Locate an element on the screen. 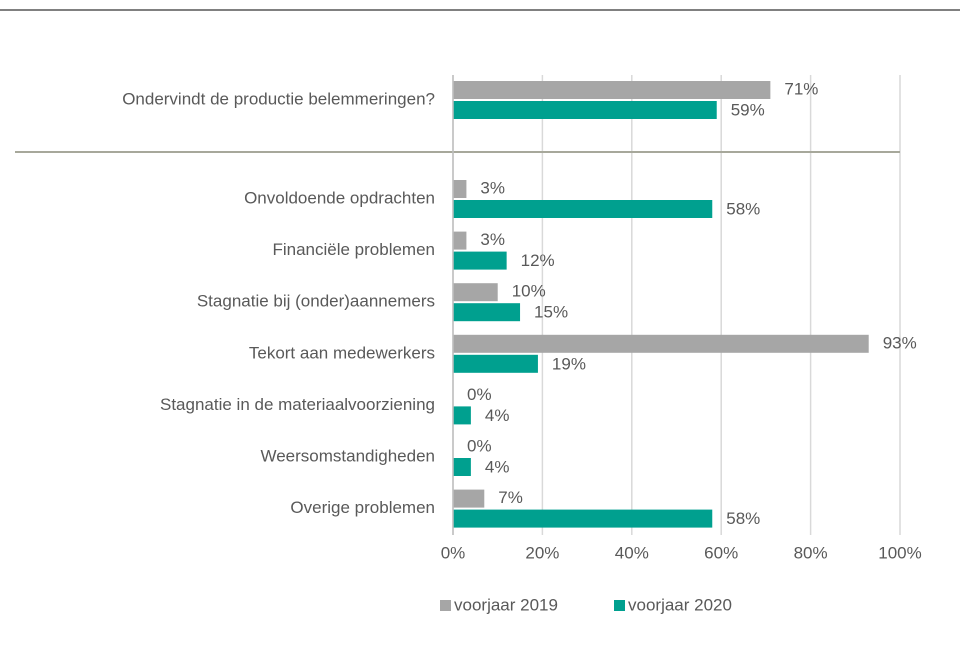  x-tick-label: 20% is located at coordinates (542, 552).